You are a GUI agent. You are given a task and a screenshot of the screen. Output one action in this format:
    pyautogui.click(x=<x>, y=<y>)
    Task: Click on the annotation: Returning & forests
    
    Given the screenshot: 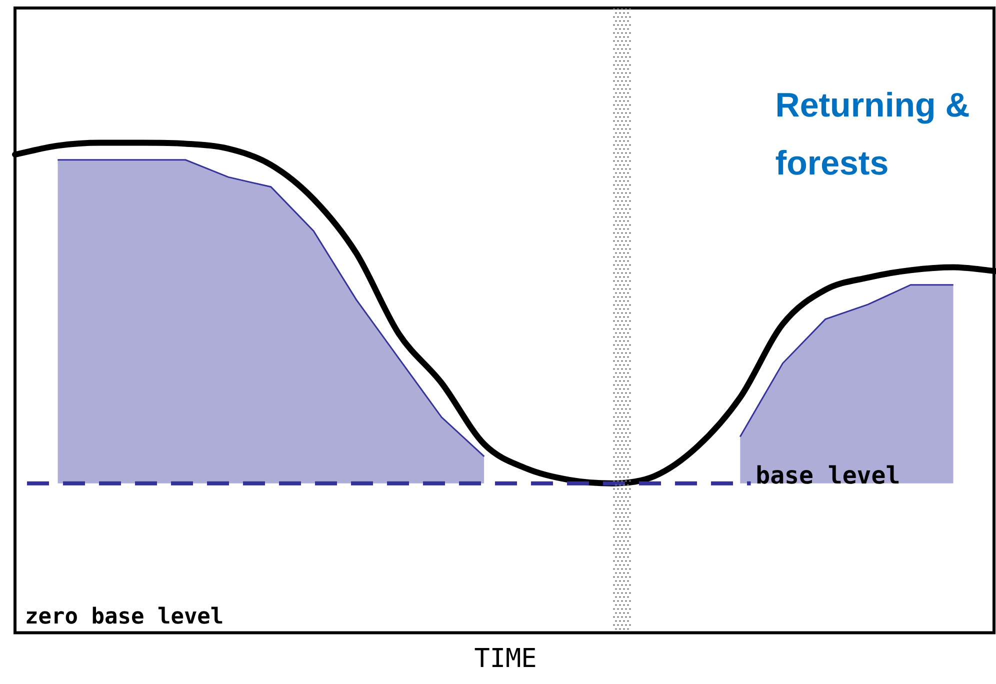 What is the action you would take?
    pyautogui.click(x=872, y=134)
    